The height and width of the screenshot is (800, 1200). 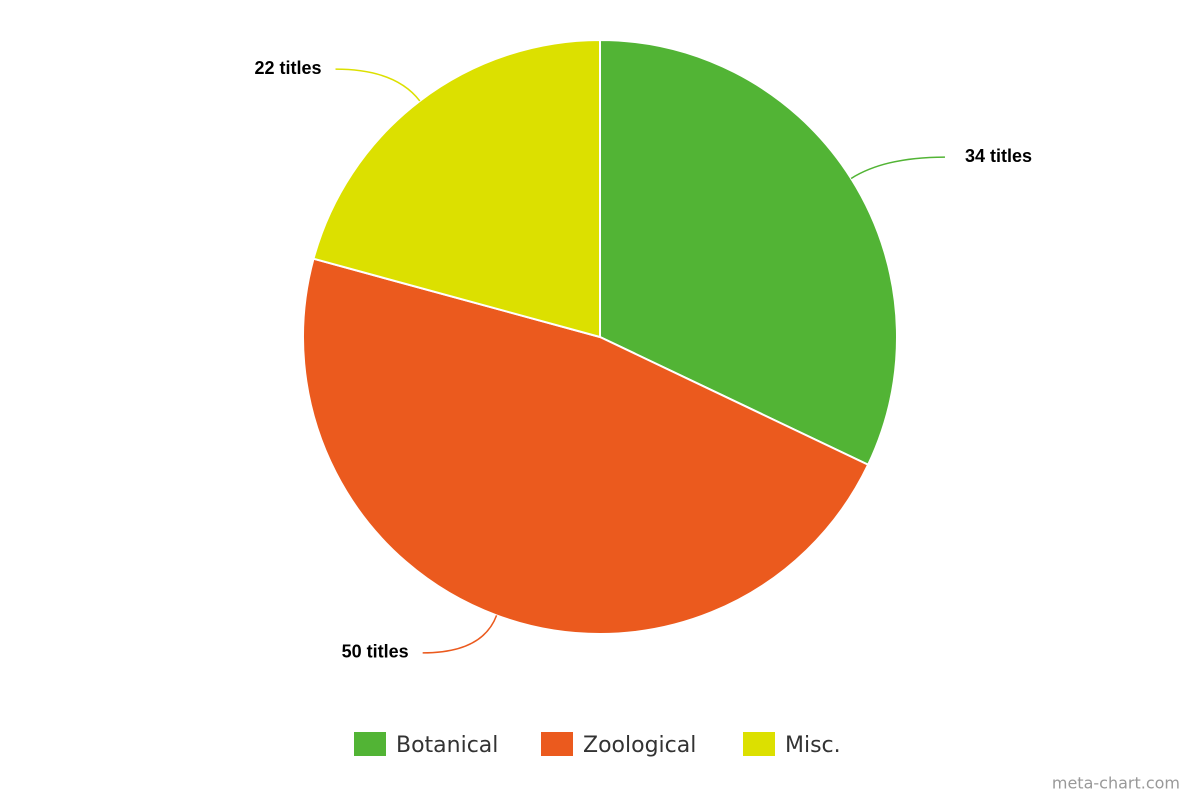 I want to click on value-label: 50 titles, so click(x=375, y=652).